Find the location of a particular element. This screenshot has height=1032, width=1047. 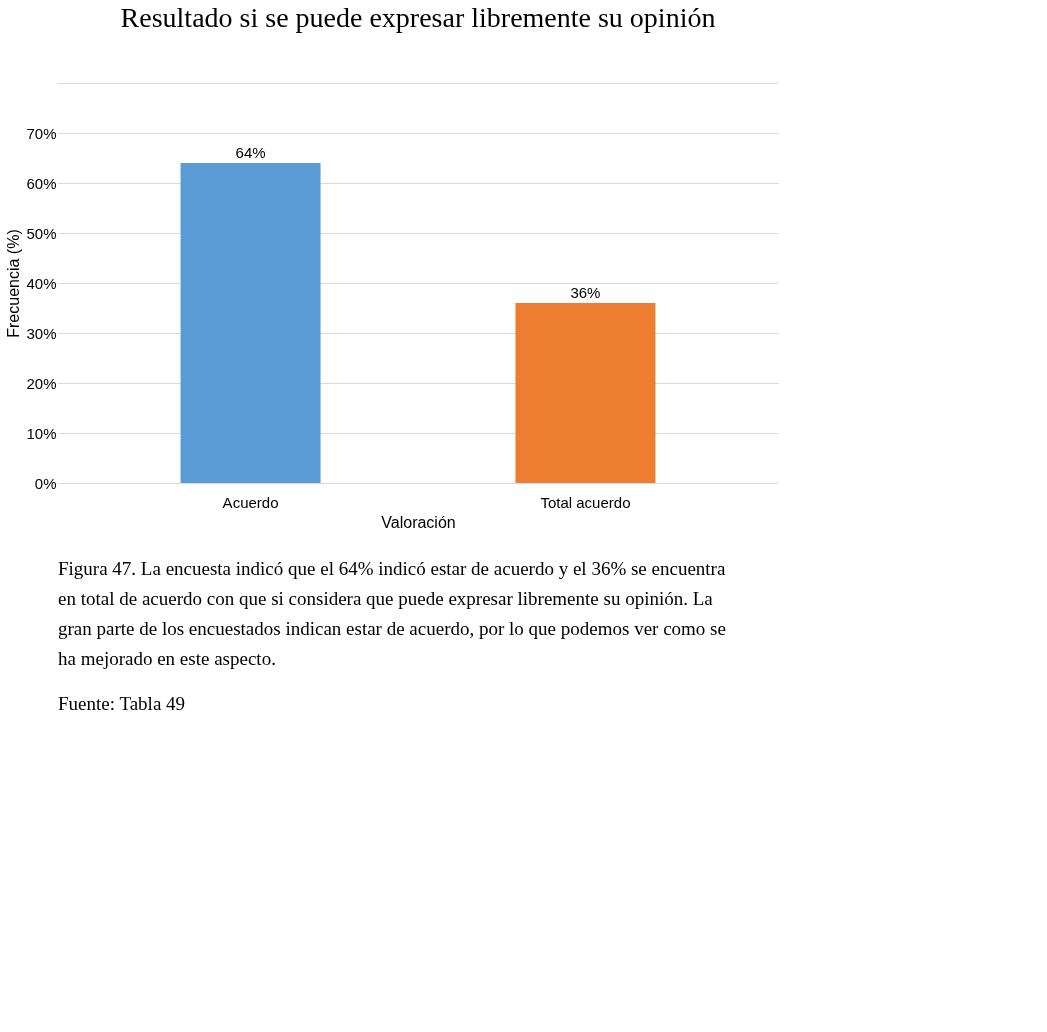

data-label: 64% is located at coordinates (250, 152).